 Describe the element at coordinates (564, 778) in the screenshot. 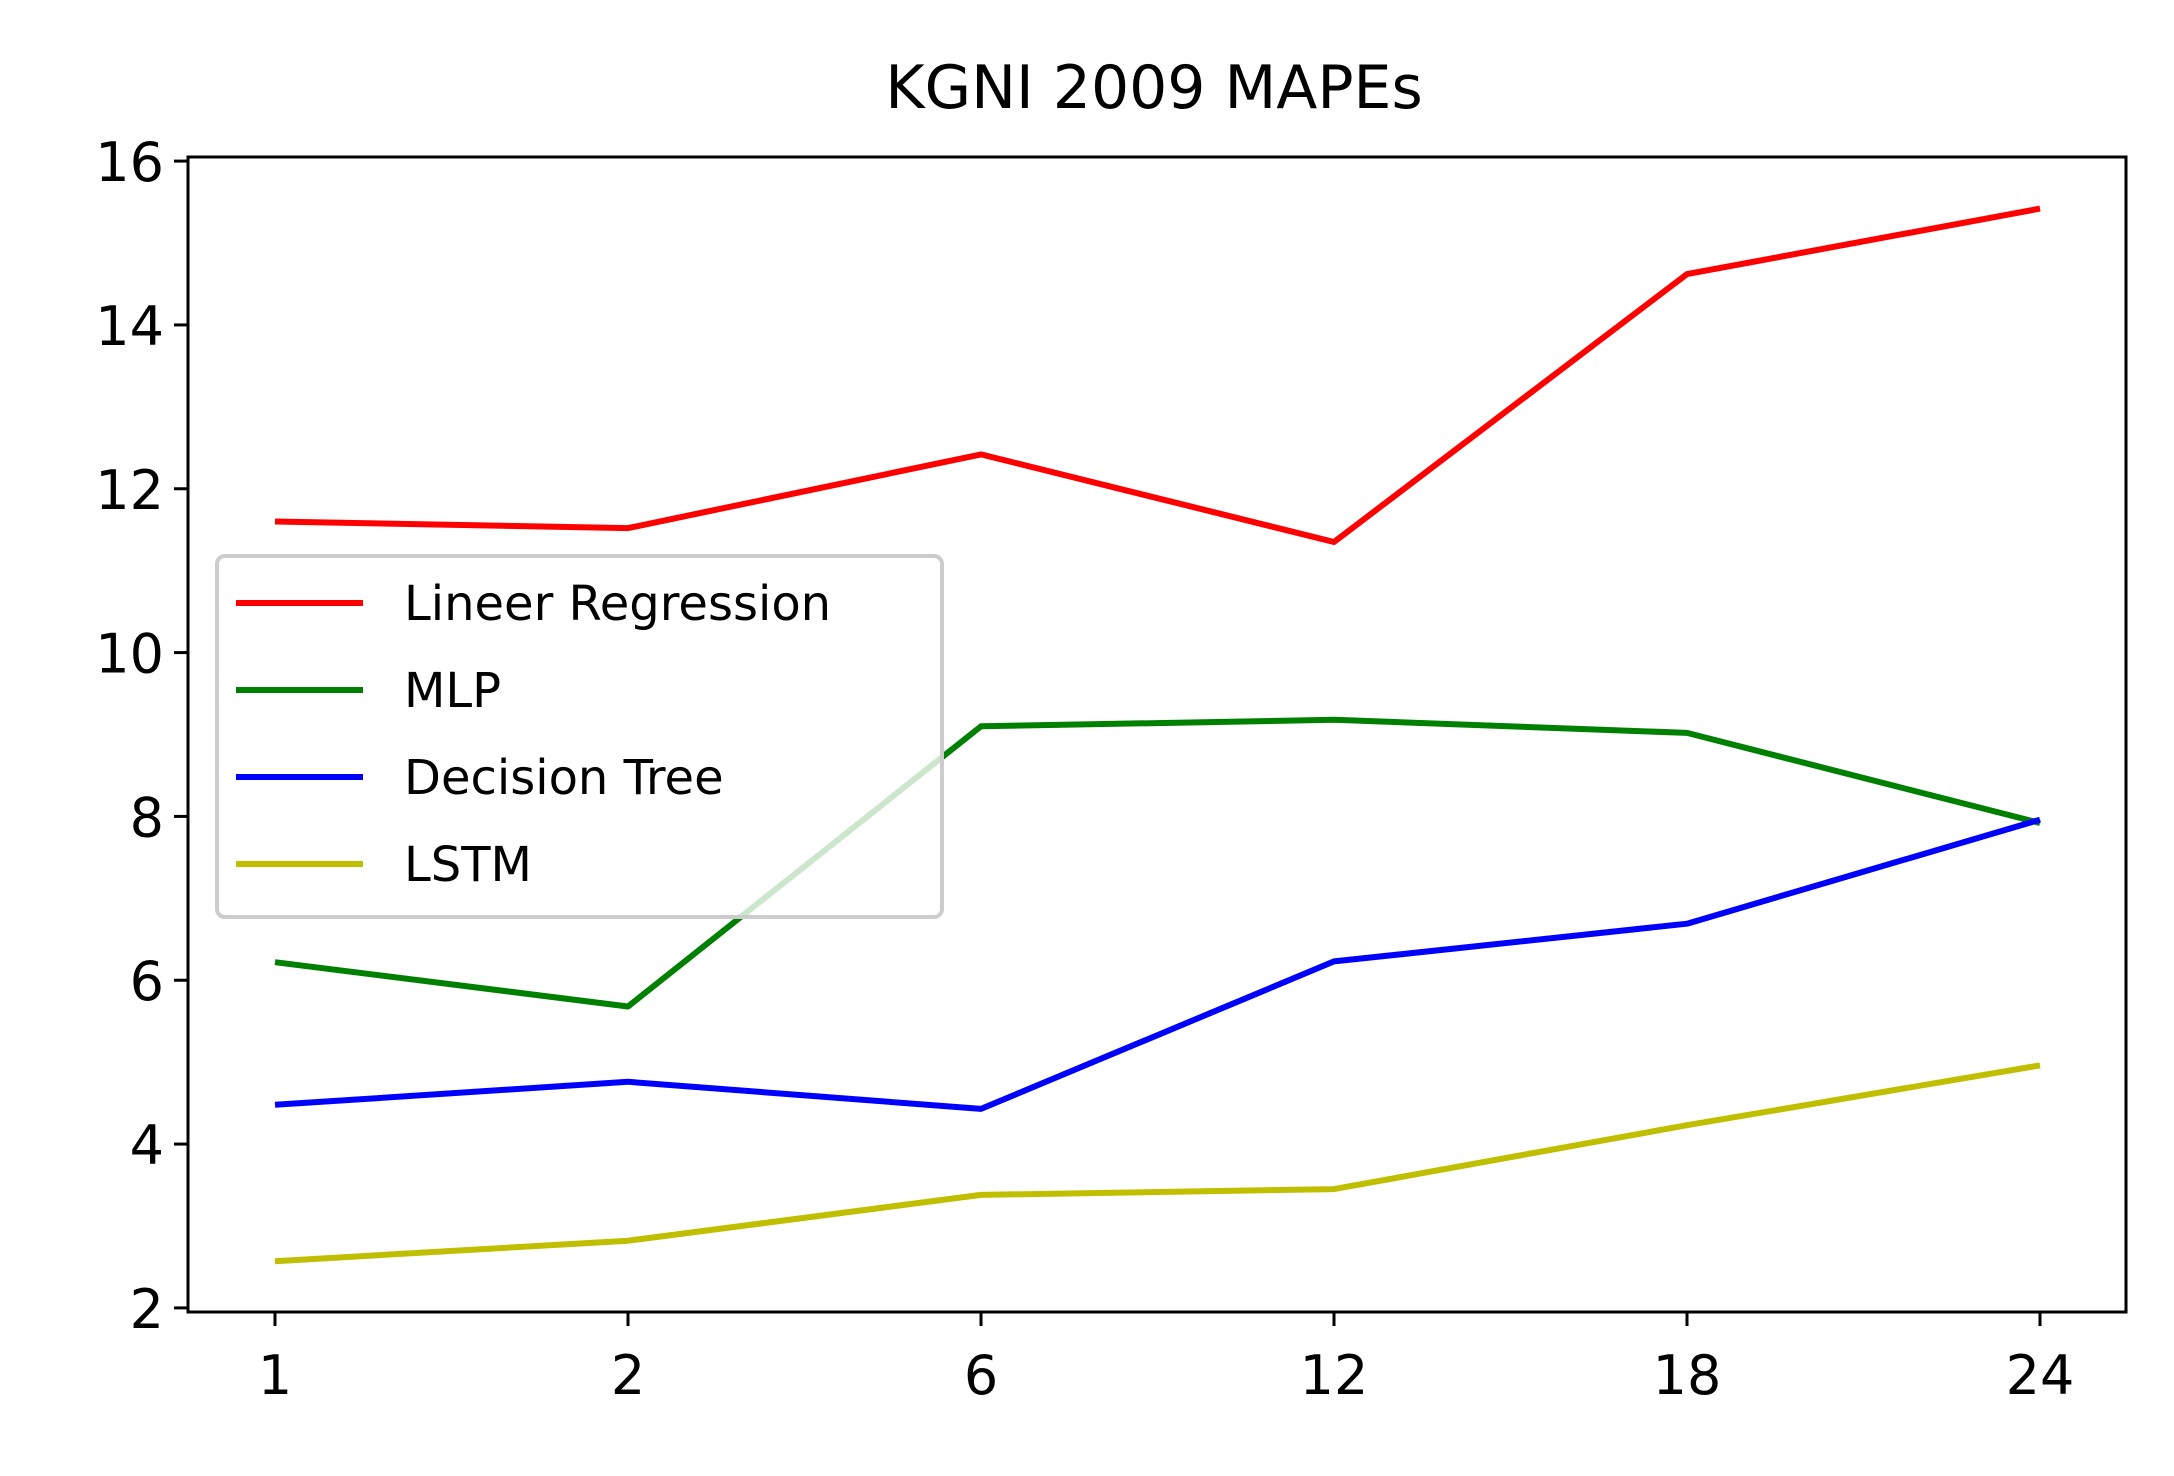

I see `legend-label-2: Decision Tree` at that location.